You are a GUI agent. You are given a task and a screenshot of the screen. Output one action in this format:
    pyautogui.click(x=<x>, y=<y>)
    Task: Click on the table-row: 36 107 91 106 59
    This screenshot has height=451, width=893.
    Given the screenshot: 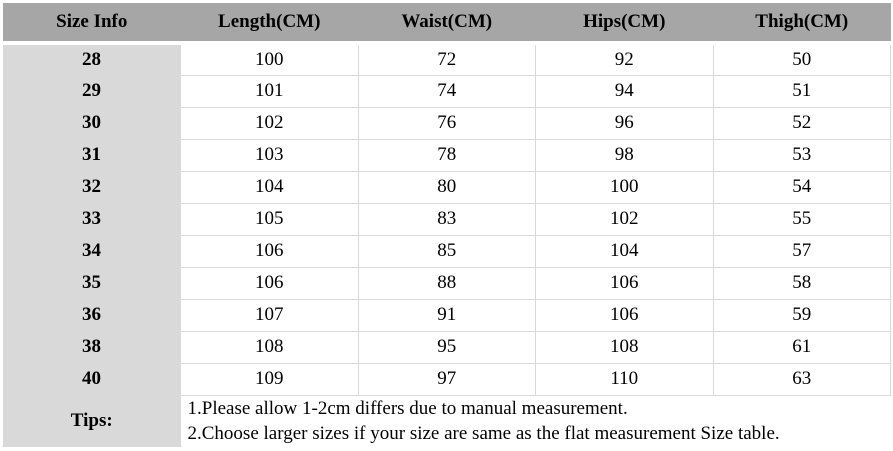 What is the action you would take?
    pyautogui.click(x=447, y=315)
    